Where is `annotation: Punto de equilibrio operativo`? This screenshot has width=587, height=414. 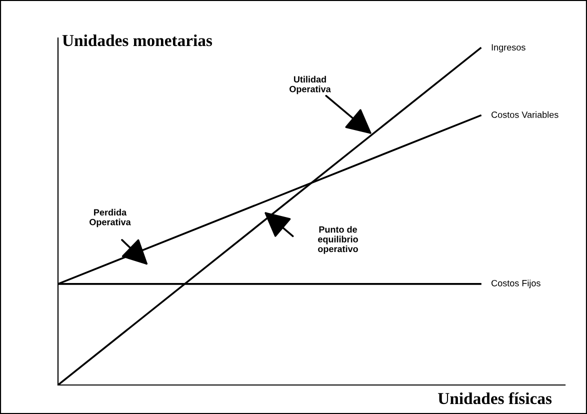 annotation: Punto de equilibrio operativo is located at coordinates (338, 240).